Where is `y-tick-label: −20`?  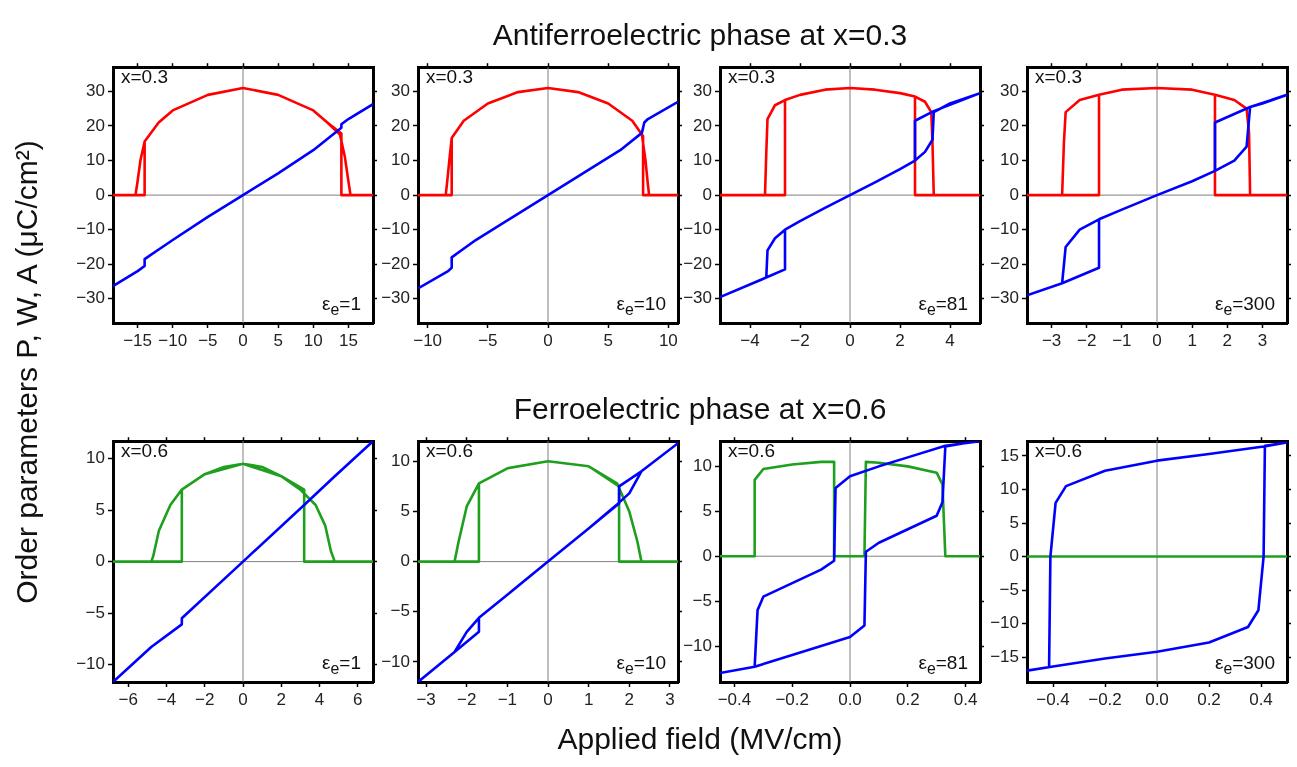
y-tick-label: −20 is located at coordinates (395, 263).